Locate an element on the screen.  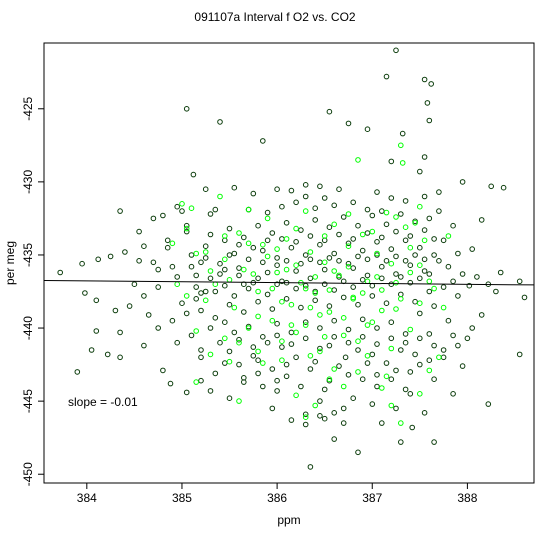
y-tick-label: -440 is located at coordinates (28, 328).